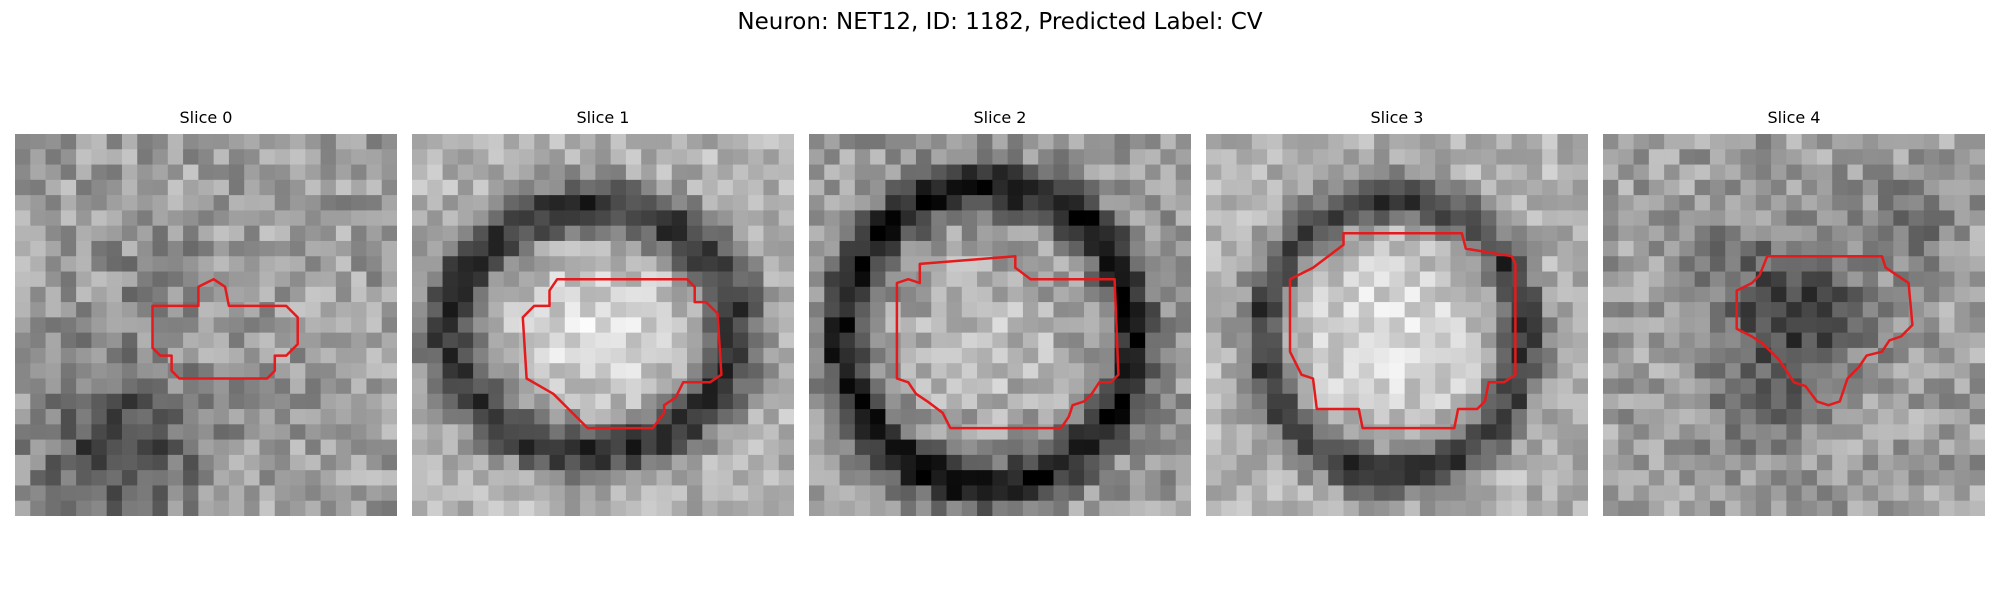 Image resolution: width=2000 pixels, height=600 pixels. I want to click on slice-title-4: Slice 4, so click(1794, 117).